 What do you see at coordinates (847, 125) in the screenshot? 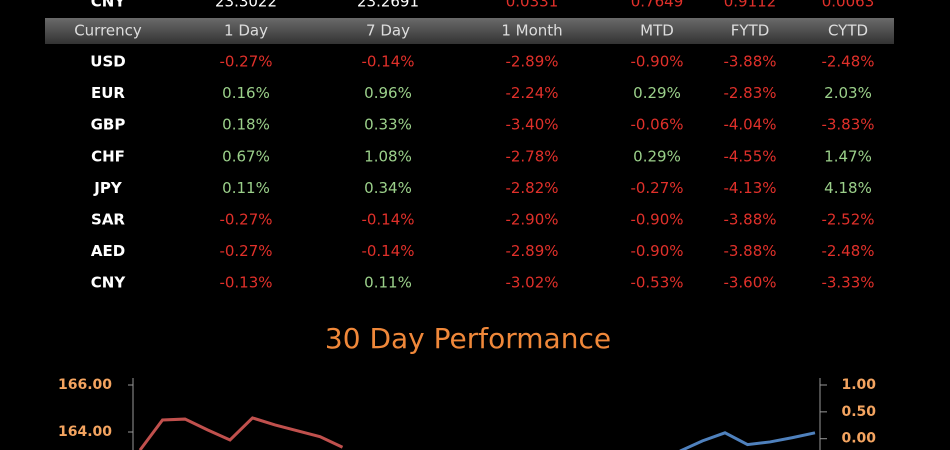
I see `table-cell: -3.83%` at bounding box center [847, 125].